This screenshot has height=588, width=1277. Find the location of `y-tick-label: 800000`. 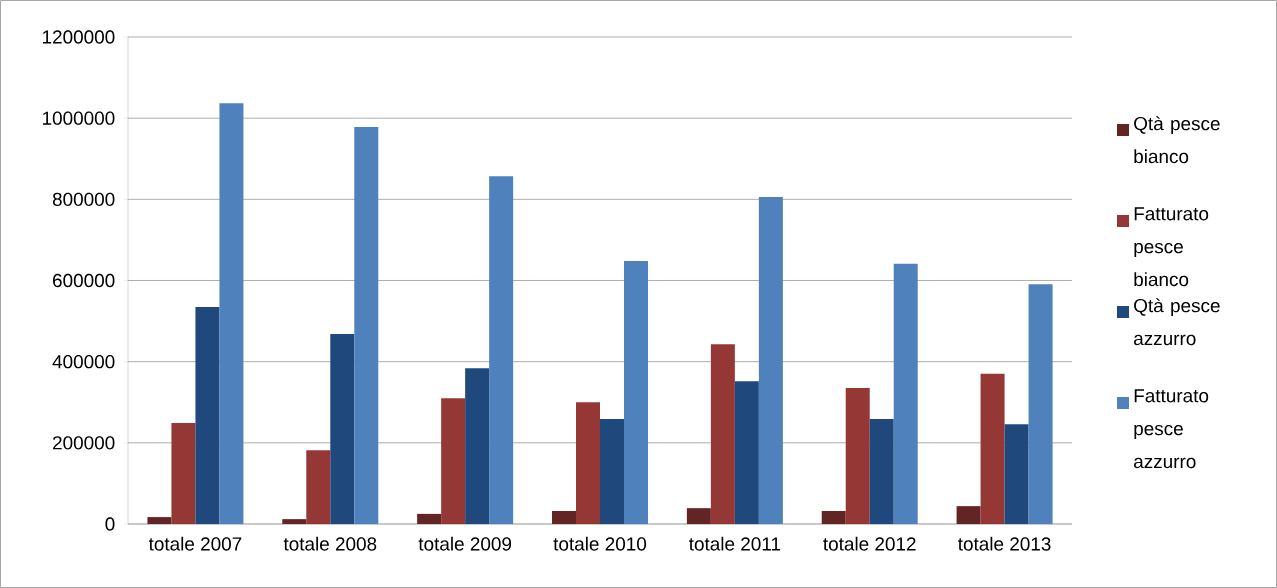

y-tick-label: 800000 is located at coordinates (83, 199).